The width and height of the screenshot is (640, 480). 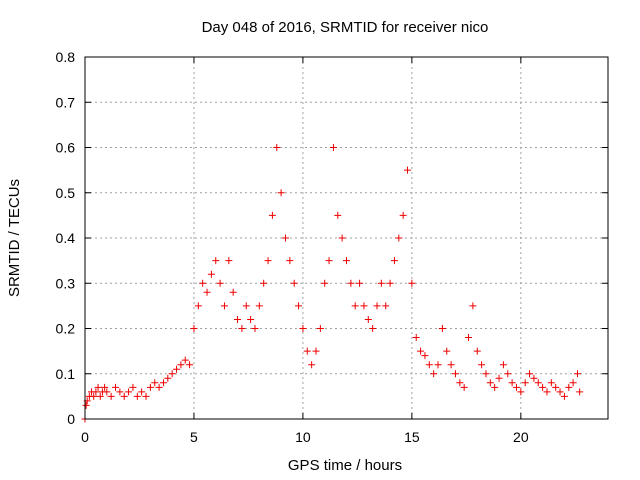 What do you see at coordinates (71, 419) in the screenshot?
I see `y-tick-label: 0` at bounding box center [71, 419].